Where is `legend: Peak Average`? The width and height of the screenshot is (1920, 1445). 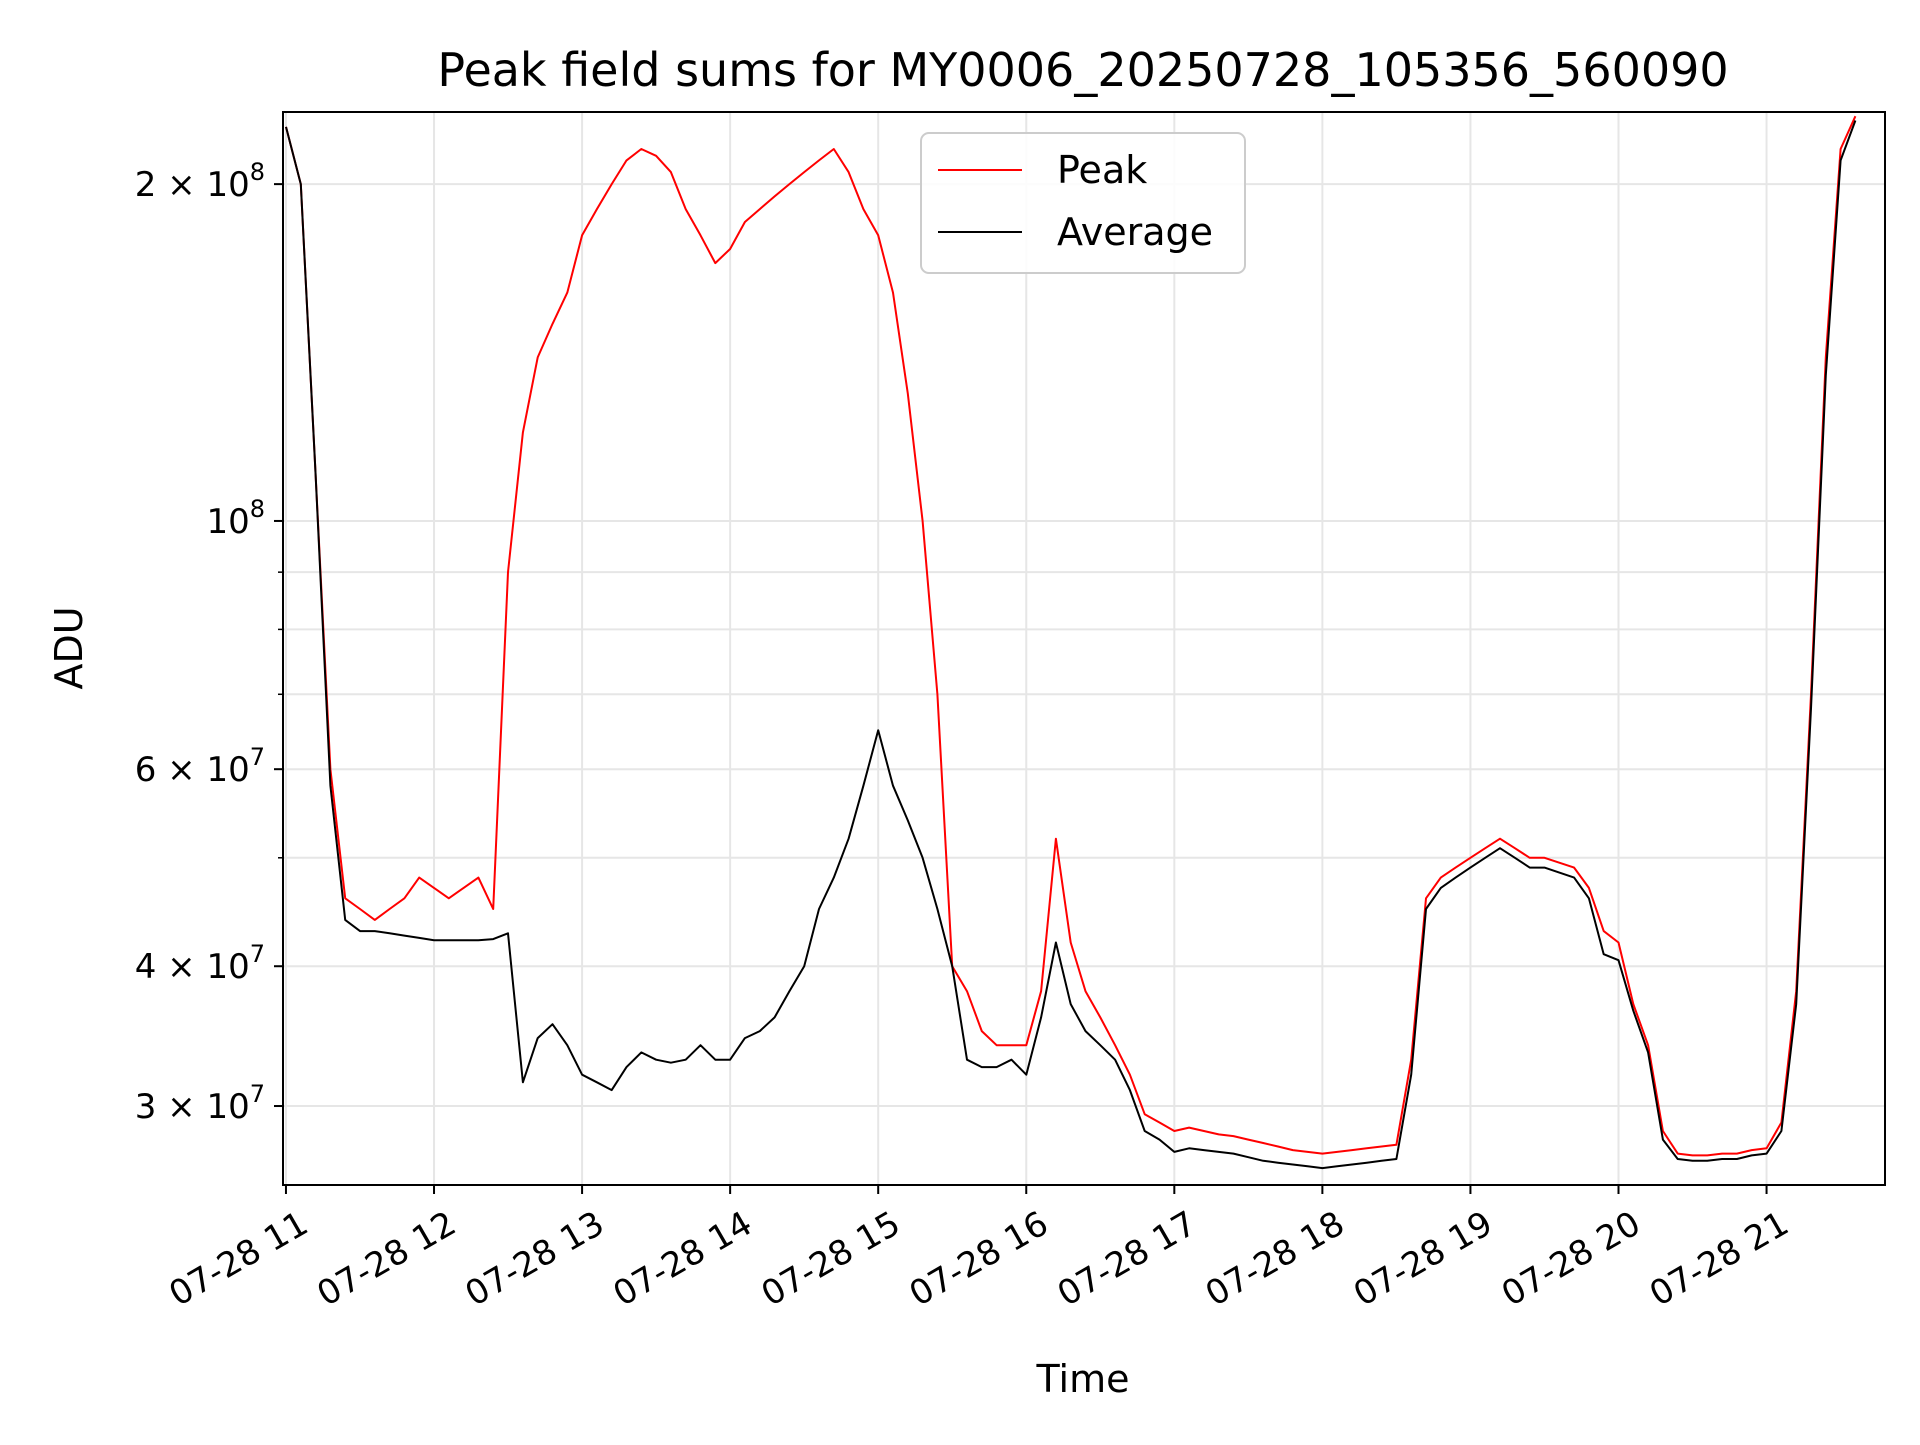
legend: Peak Average is located at coordinates (1083, 203).